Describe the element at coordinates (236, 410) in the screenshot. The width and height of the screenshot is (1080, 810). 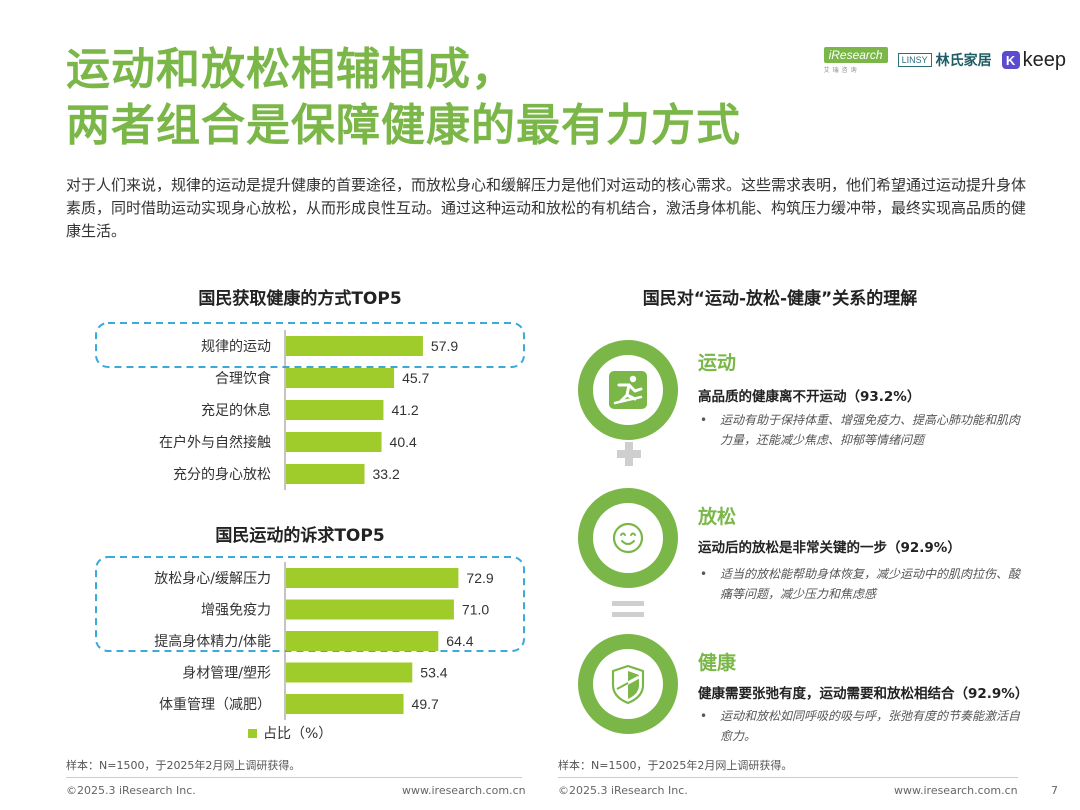
I see `category-label: 充足的休息` at that location.